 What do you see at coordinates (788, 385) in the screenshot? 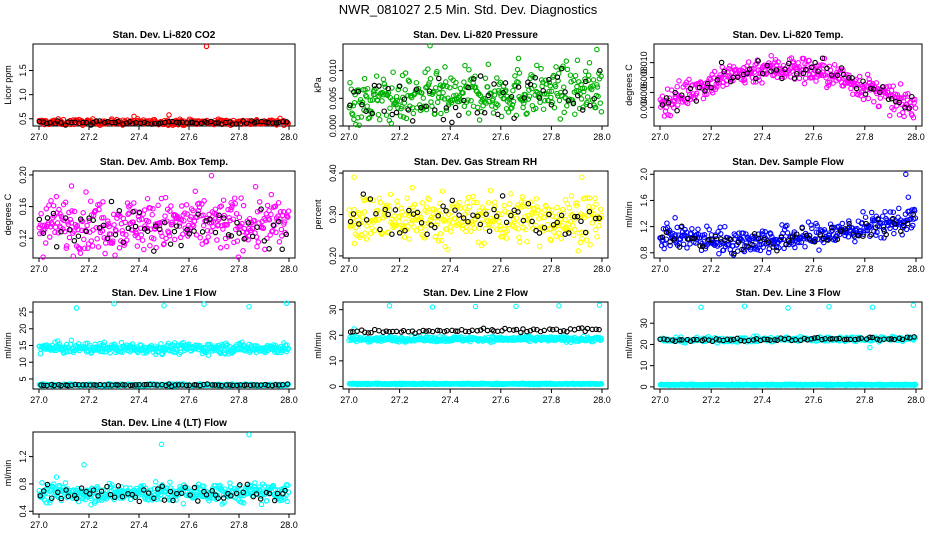
I see `series-all-low` at bounding box center [788, 385].